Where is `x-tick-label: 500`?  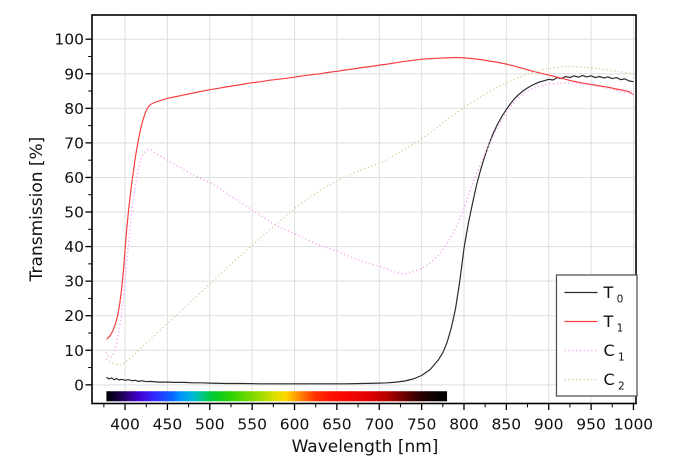 x-tick-label: 500 is located at coordinates (210, 425).